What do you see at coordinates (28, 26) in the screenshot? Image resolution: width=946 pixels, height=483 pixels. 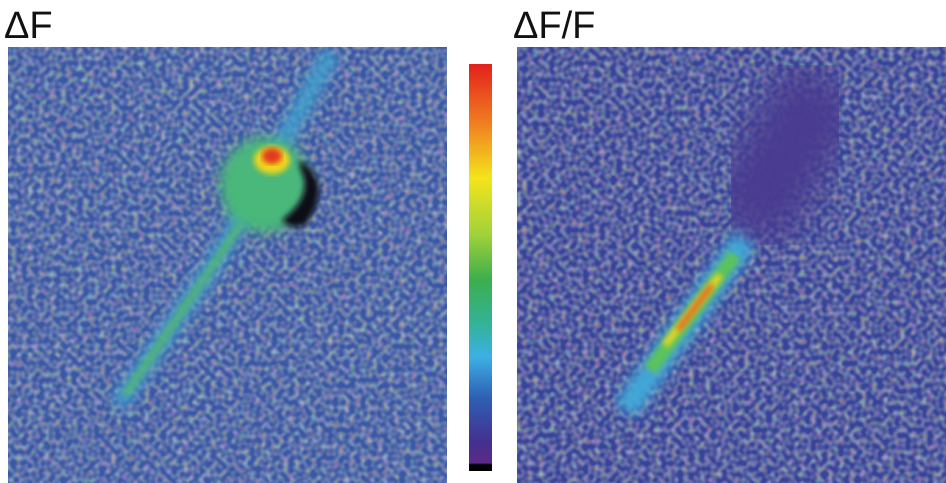 I see `panel-title: ΔF` at bounding box center [28, 26].